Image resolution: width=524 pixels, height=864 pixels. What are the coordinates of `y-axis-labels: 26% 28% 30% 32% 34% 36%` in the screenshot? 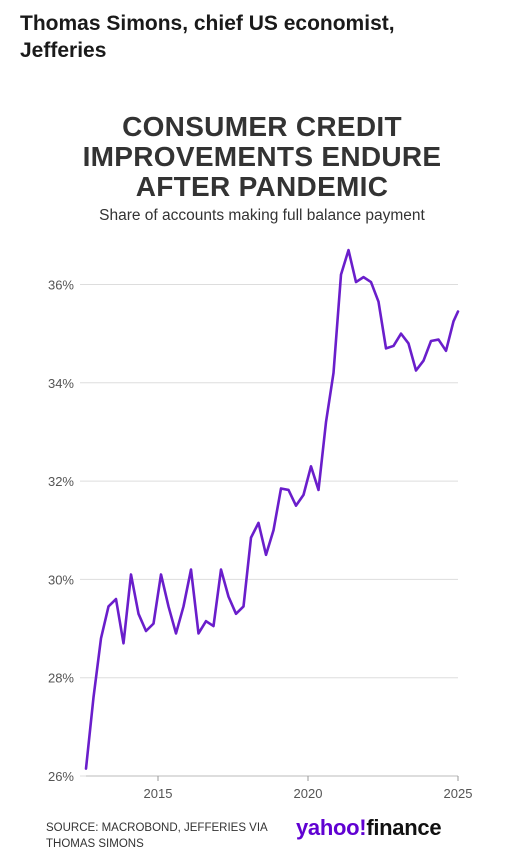 It's located at (61, 530).